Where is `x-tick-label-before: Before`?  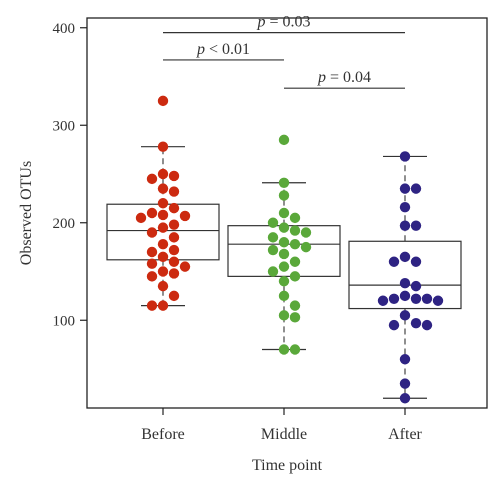 x-tick-label-before: Before is located at coordinates (163, 434).